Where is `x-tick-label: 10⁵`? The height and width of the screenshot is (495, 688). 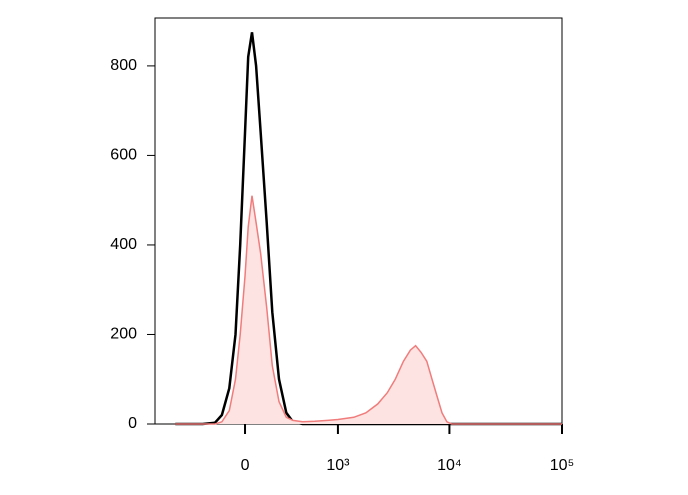
x-tick-label: 10⁵ is located at coordinates (562, 465).